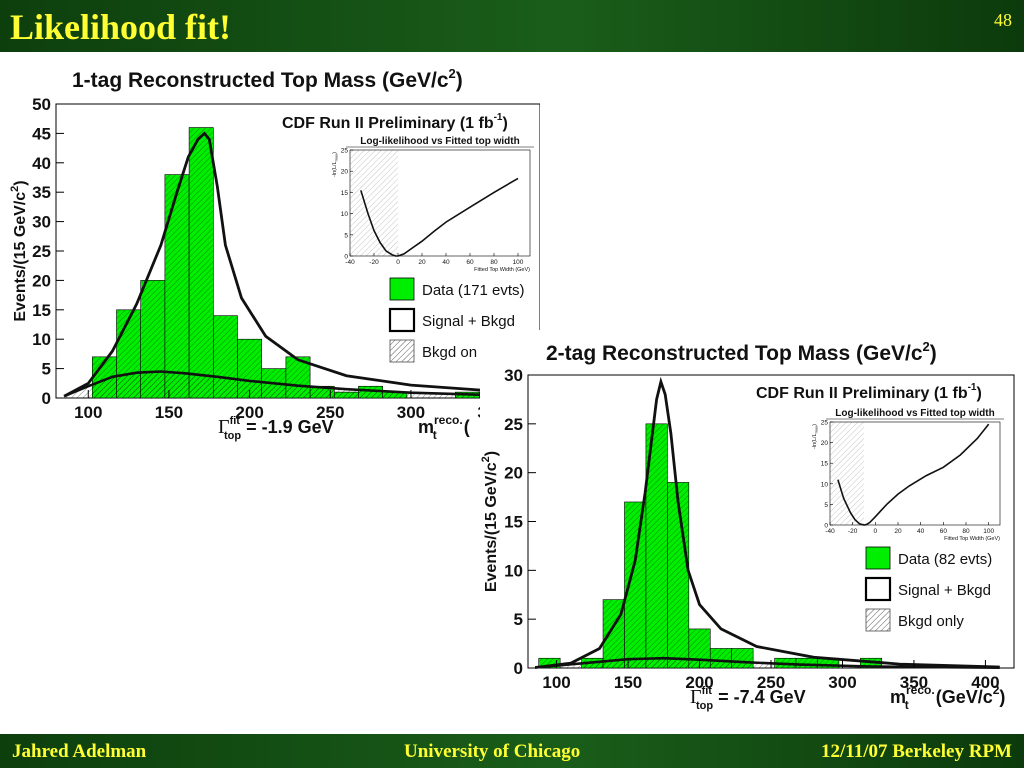 The height and width of the screenshot is (768, 1024). I want to click on fit-width-label: Γfit top = -7.4 GeV, so click(748, 698).